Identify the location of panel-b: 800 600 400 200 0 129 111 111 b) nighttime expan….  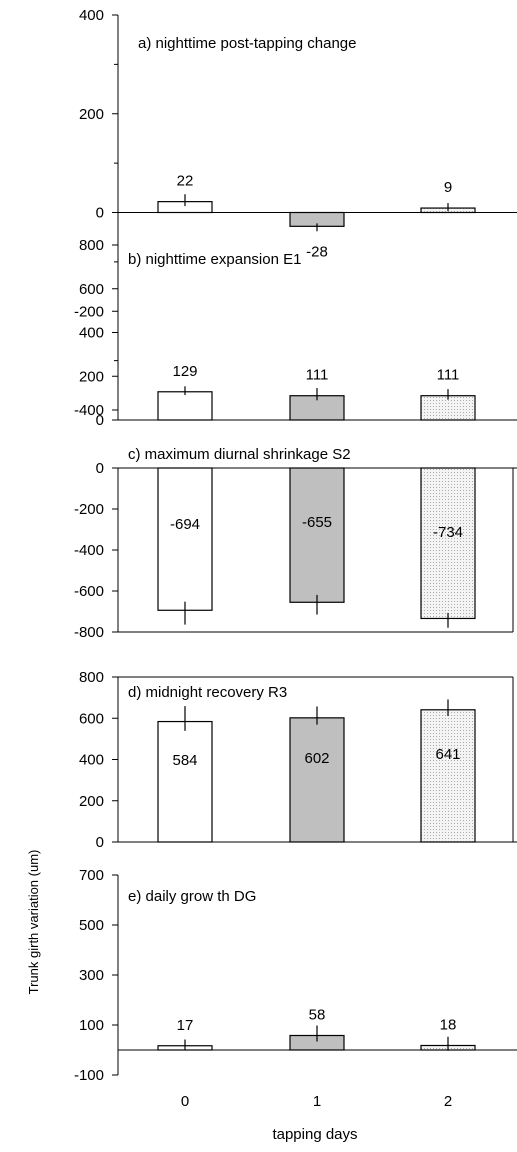
(298, 333).